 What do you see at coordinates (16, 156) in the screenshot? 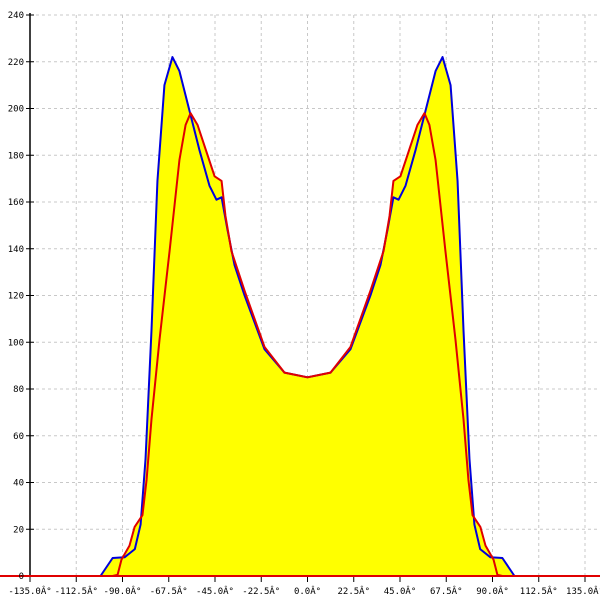
I see `y-tick-label: 180` at bounding box center [16, 156].